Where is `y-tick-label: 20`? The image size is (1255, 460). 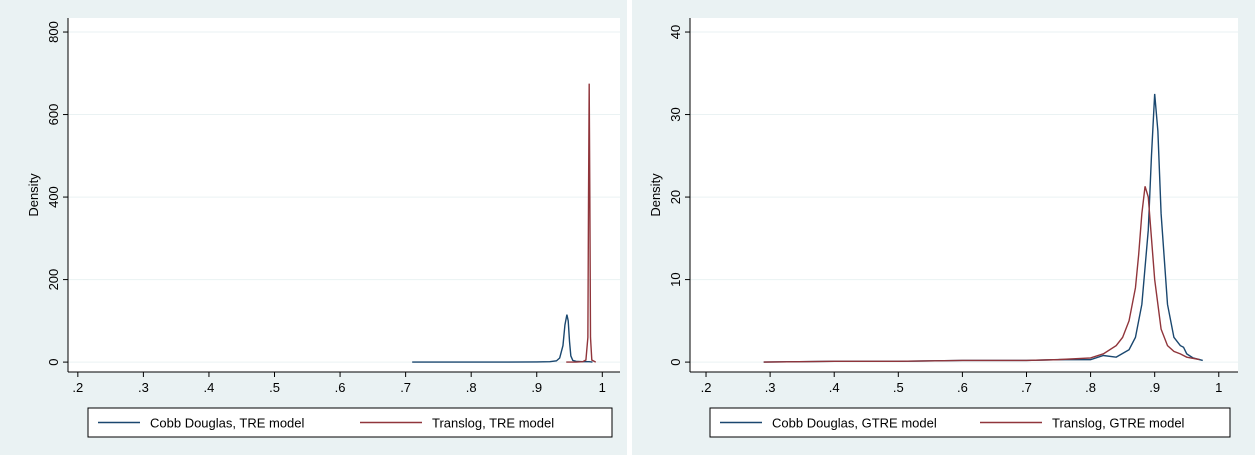 y-tick-label: 20 is located at coordinates (675, 197).